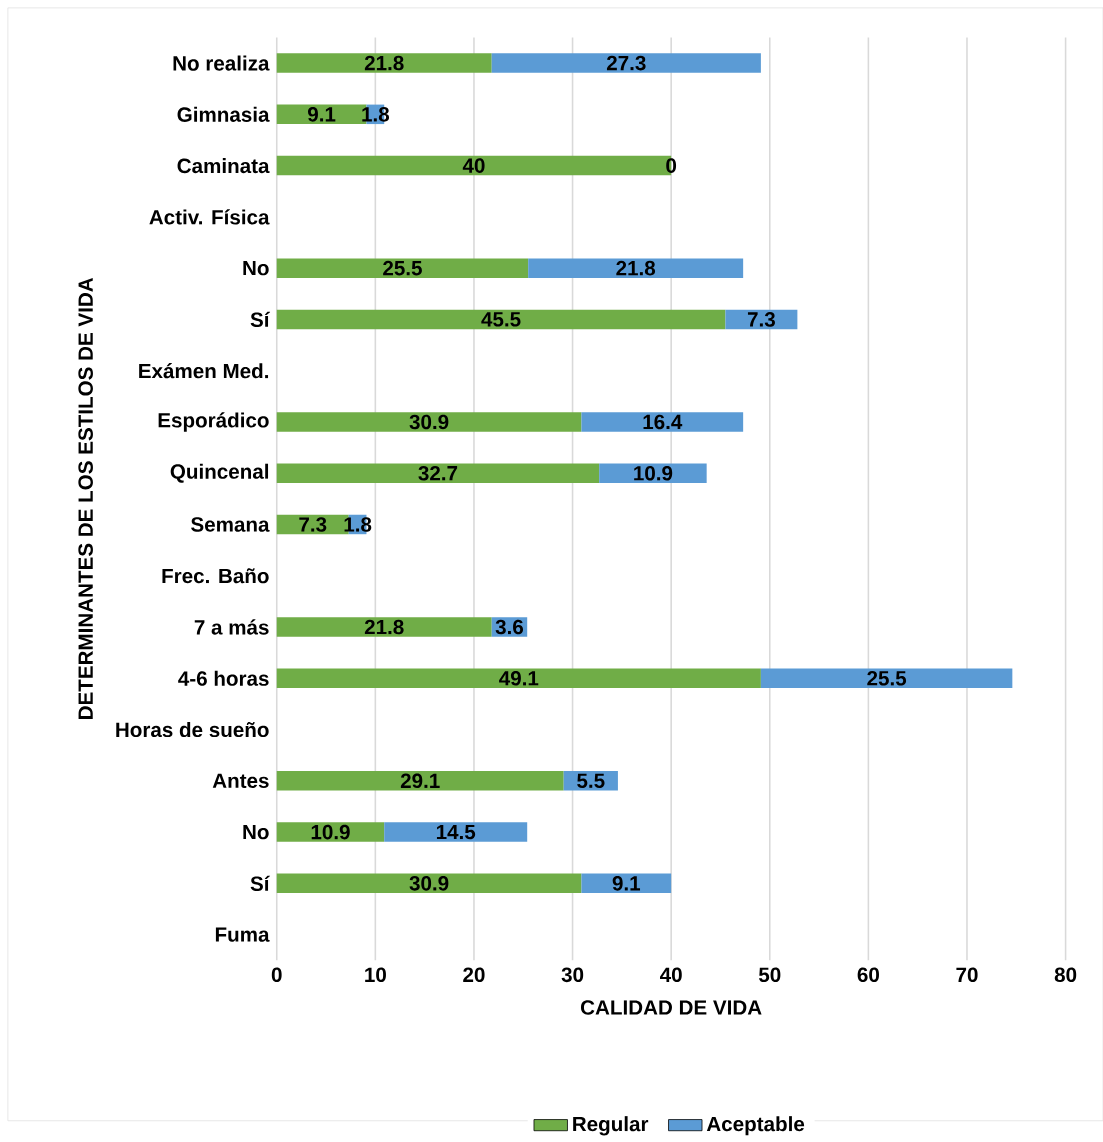 Image resolution: width=1103 pixels, height=1142 pixels. I want to click on y-tick-label: Exámen Med., so click(203, 371).